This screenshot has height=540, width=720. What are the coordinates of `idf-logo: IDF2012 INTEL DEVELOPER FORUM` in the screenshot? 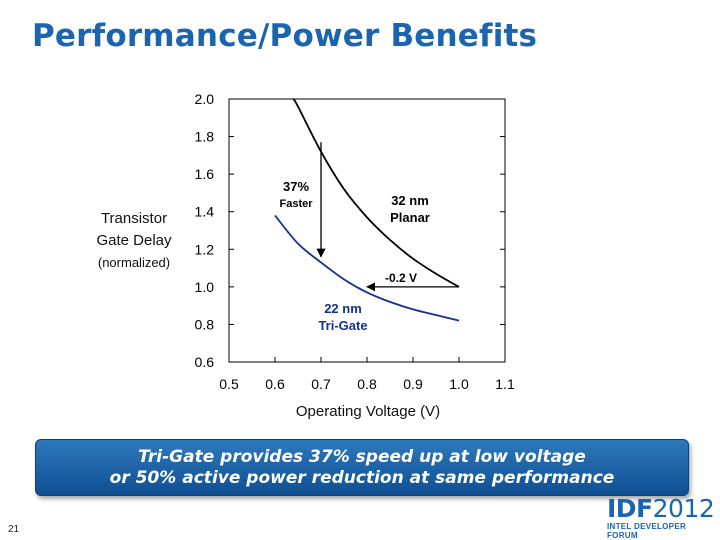 It's located at (661, 518).